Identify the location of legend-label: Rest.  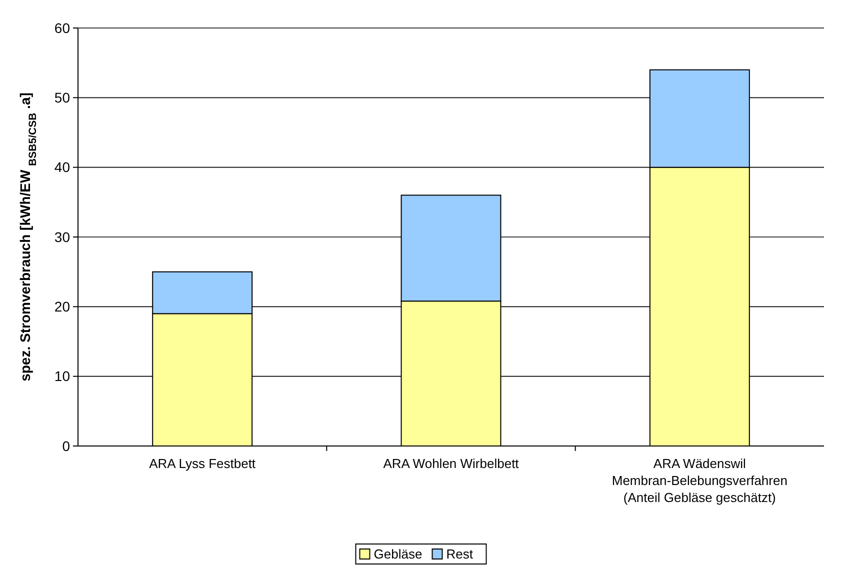
(460, 554).